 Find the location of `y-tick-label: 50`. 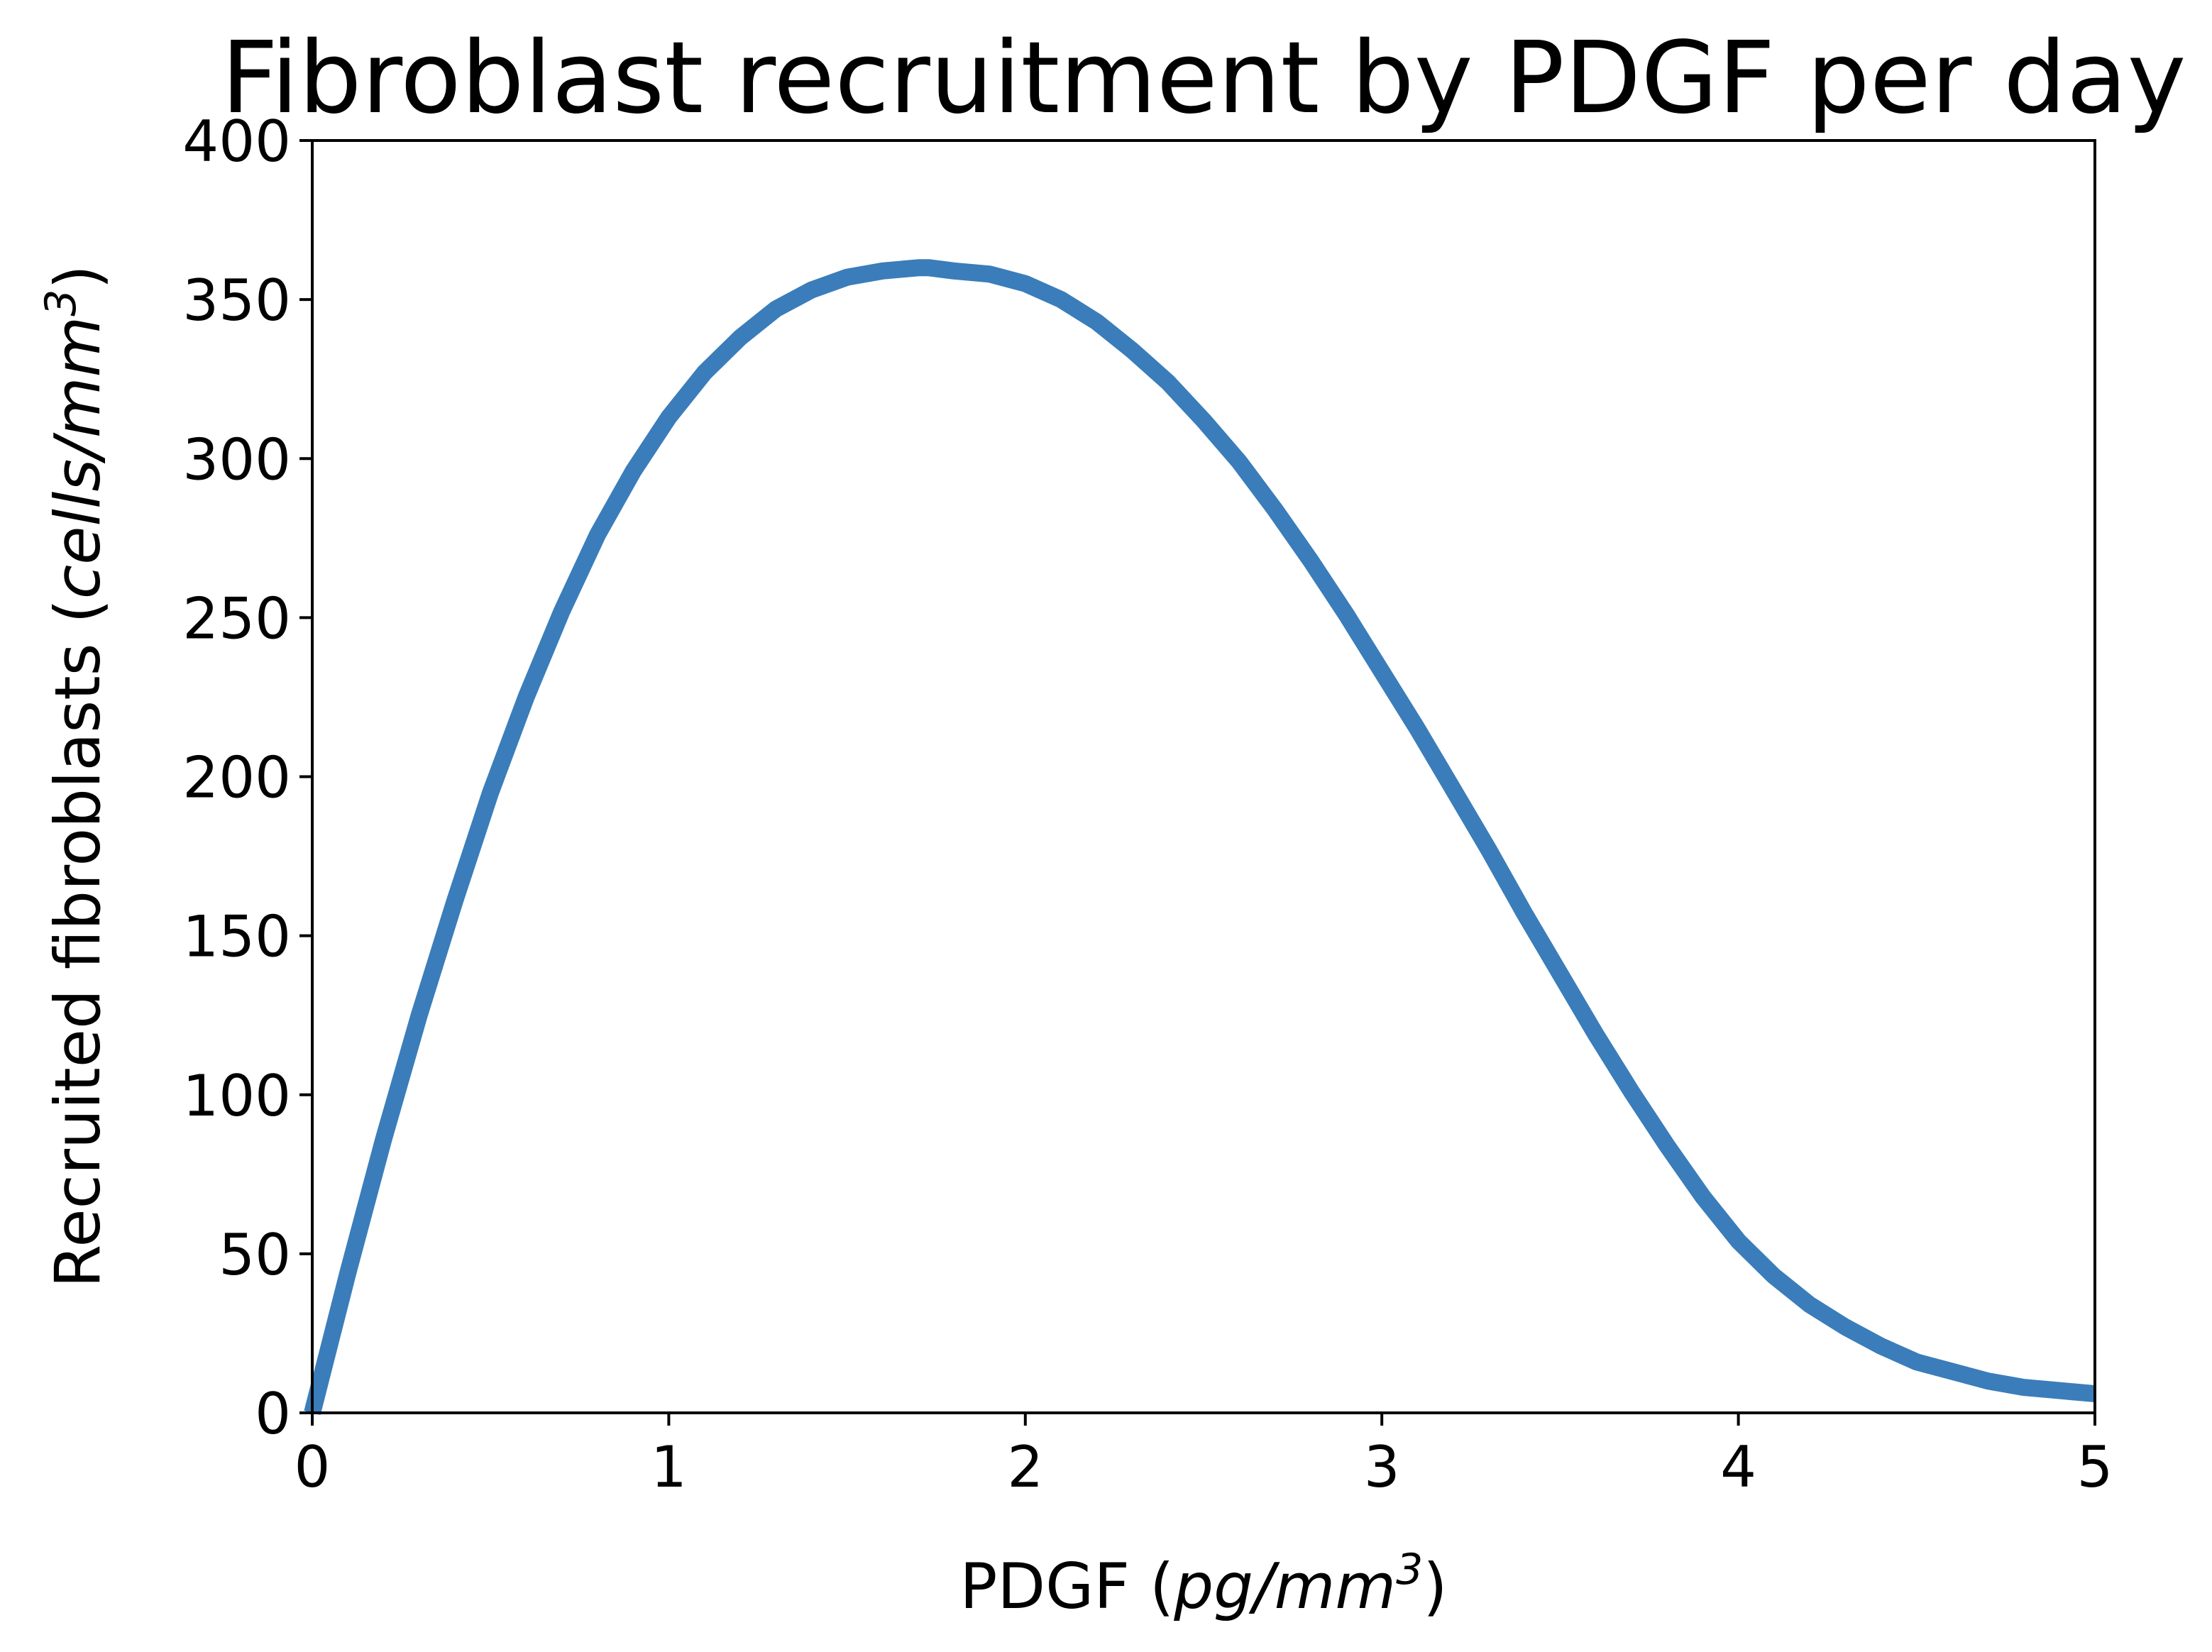

y-tick-label: 50 is located at coordinates (255, 1255).